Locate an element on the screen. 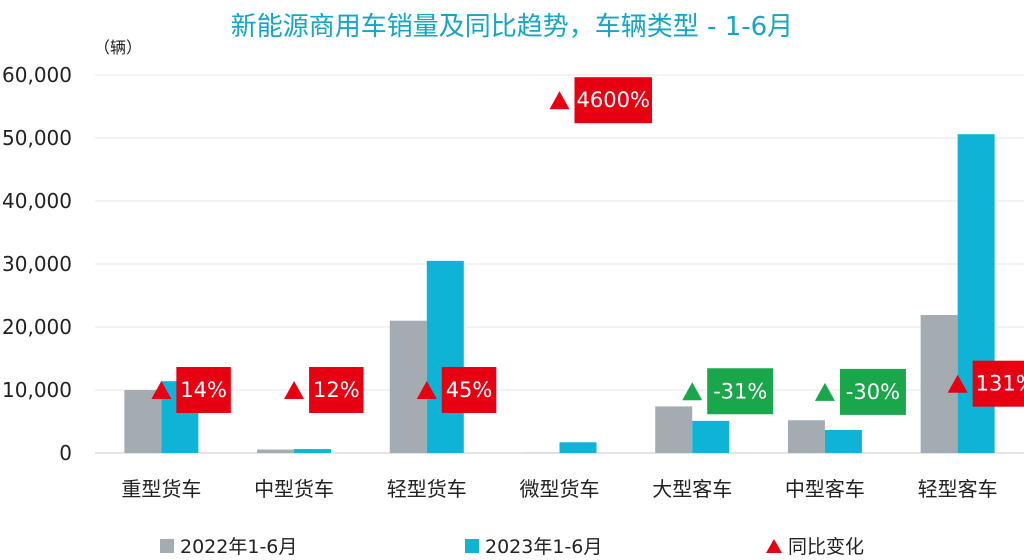 Image resolution: width=1024 pixels, height=560 pixels. legend-triangle-icon is located at coordinates (774, 545).